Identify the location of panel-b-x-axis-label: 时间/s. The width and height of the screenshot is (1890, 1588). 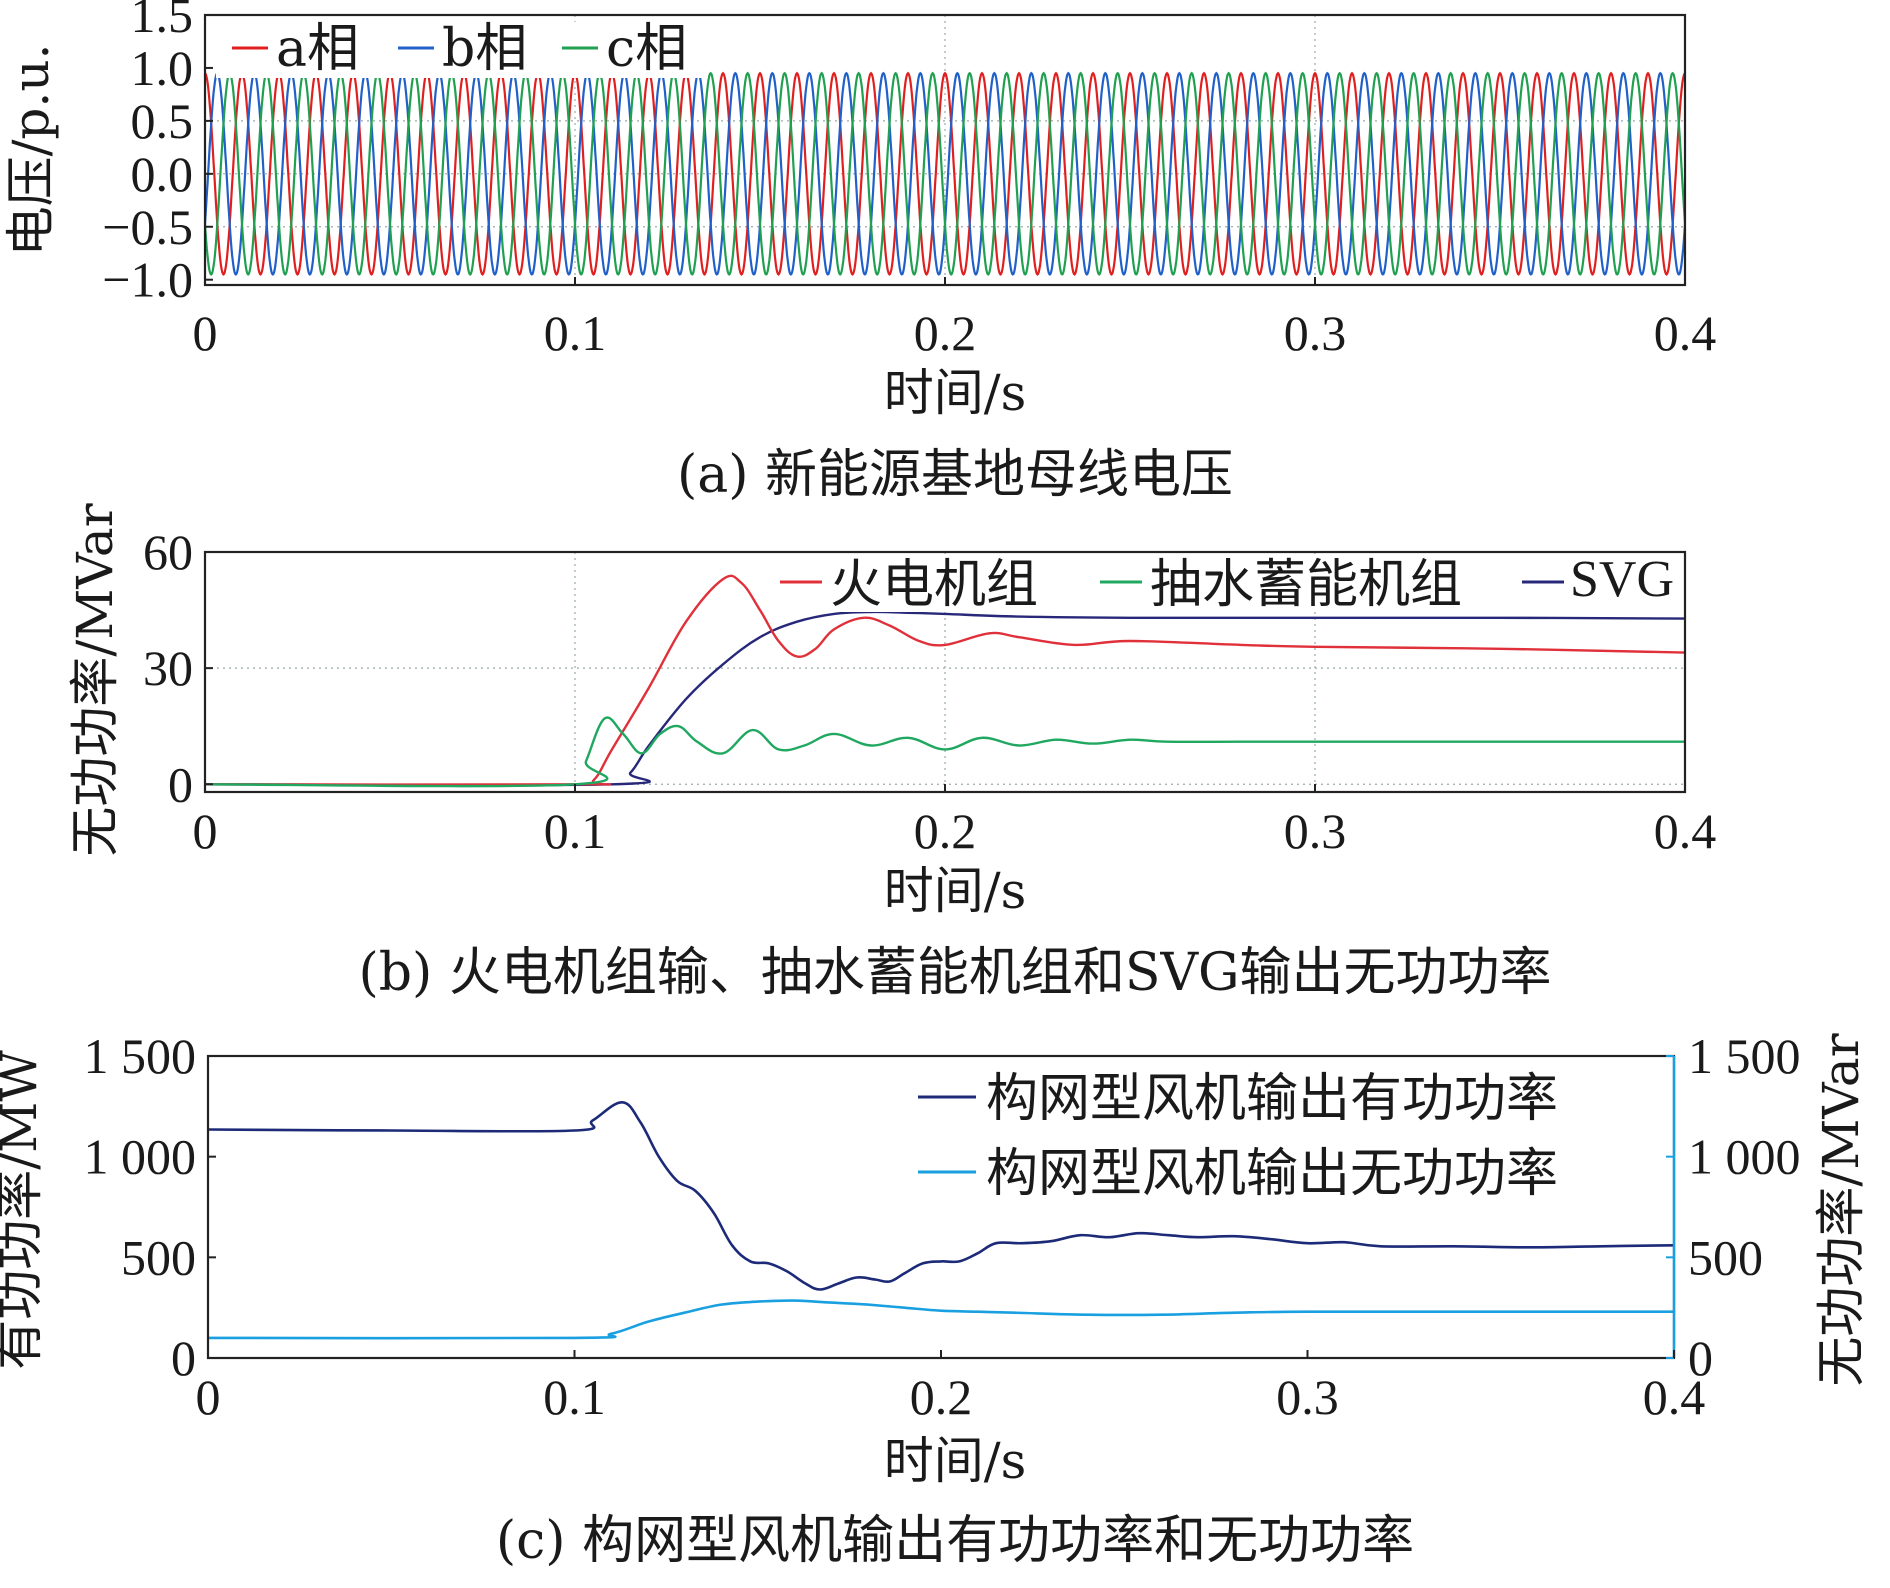
(955, 891).